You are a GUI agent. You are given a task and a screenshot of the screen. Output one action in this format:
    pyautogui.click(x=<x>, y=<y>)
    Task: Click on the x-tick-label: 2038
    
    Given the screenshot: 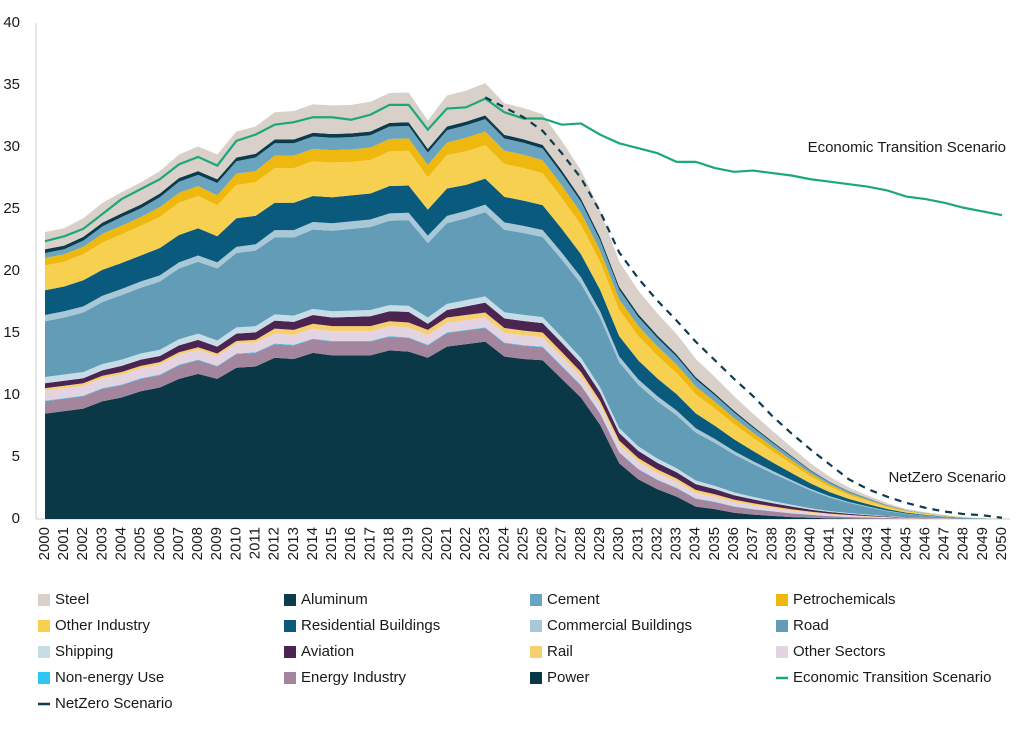 What is the action you would take?
    pyautogui.click(x=771, y=543)
    